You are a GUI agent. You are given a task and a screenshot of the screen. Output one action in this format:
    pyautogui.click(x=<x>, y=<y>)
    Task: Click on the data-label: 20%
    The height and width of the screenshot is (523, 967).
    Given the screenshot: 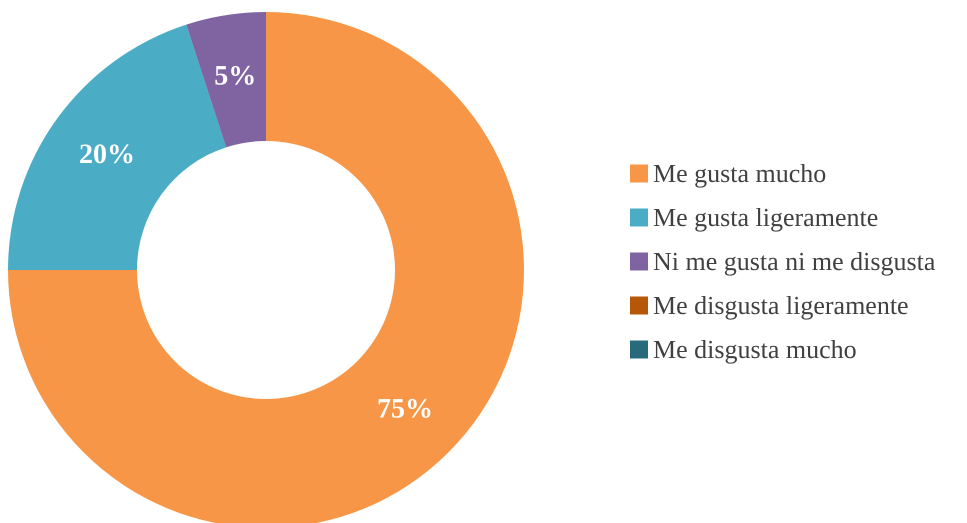 What is the action you would take?
    pyautogui.click(x=107, y=154)
    